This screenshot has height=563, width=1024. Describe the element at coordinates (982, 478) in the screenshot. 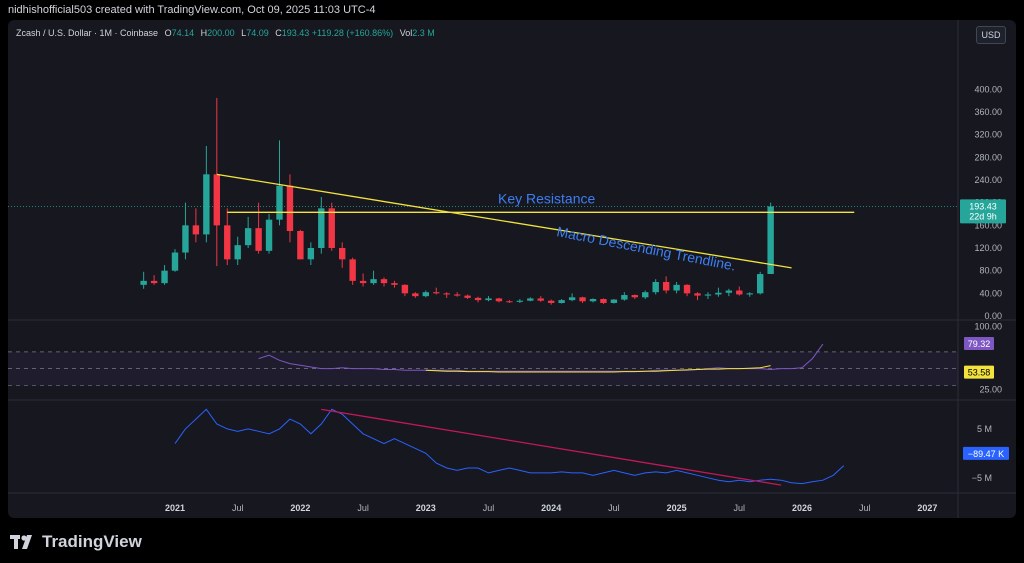

I see `macd-axis-tick: −5 M` at that location.